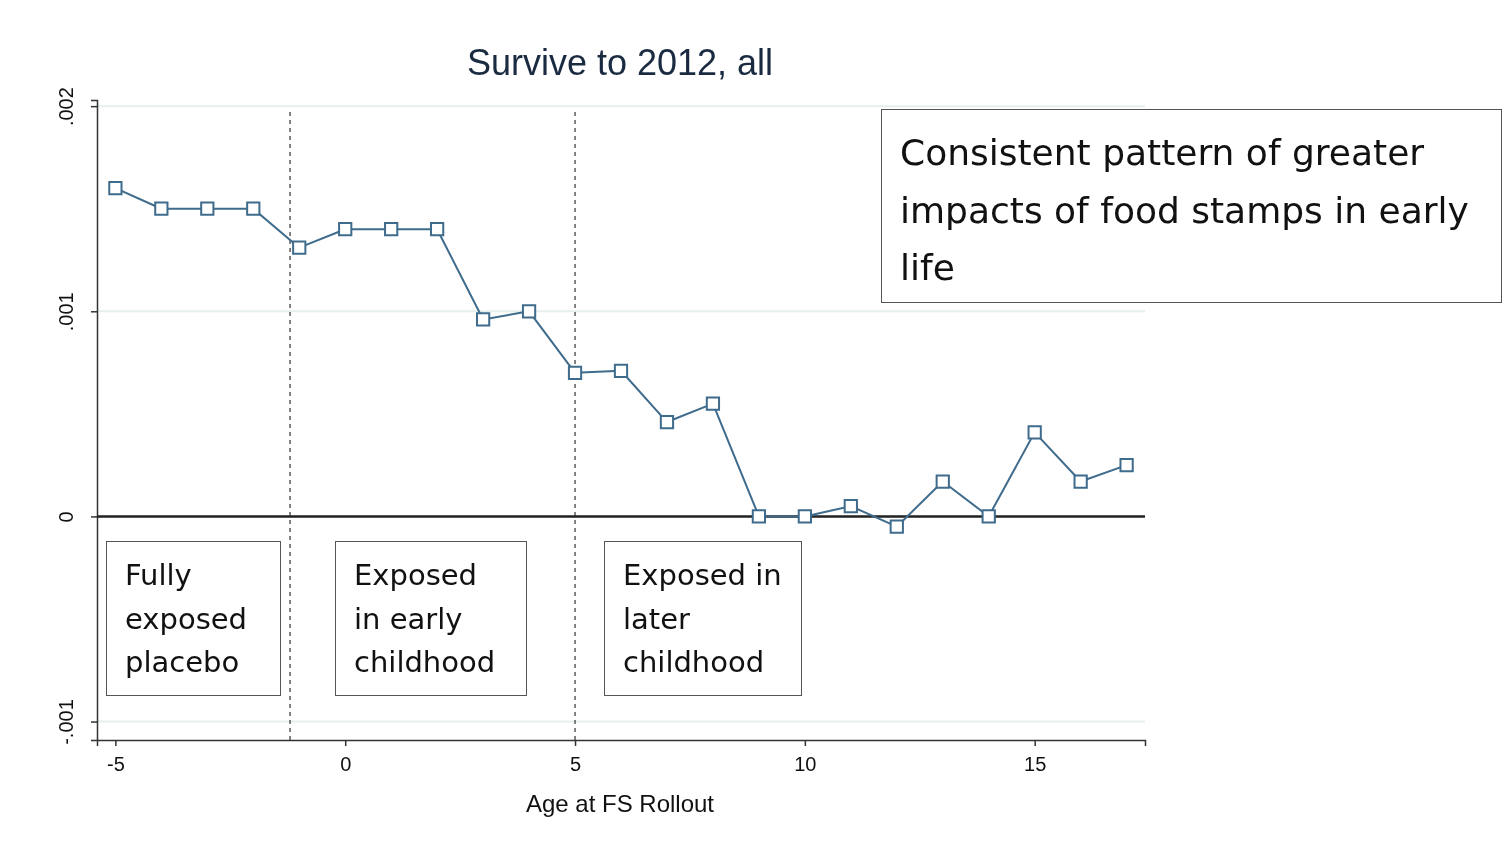  What do you see at coordinates (193, 618) in the screenshot?
I see `annotation: Fully exposed placebo` at bounding box center [193, 618].